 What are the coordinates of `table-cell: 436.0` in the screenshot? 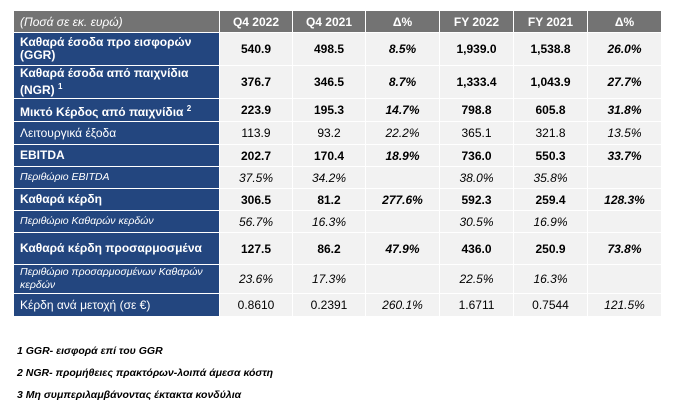 It's located at (476, 248).